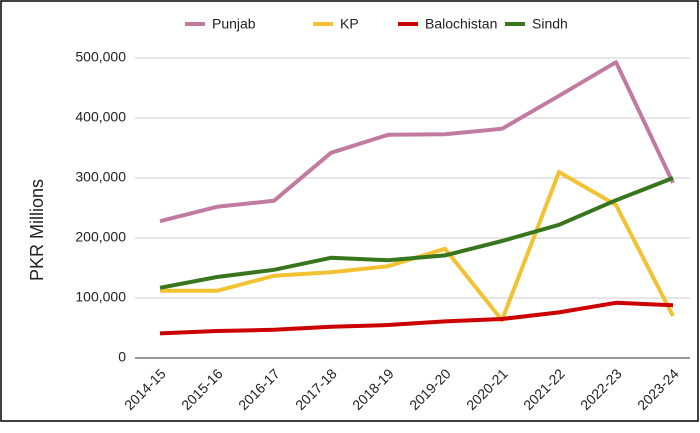 This screenshot has height=433, width=700. What do you see at coordinates (416, 318) in the screenshot?
I see `series-line` at bounding box center [416, 318].